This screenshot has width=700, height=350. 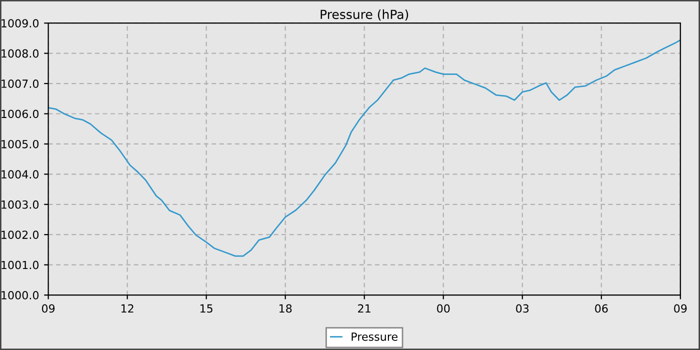 I want to click on y-tick-label: 1008.0, so click(x=20, y=53).